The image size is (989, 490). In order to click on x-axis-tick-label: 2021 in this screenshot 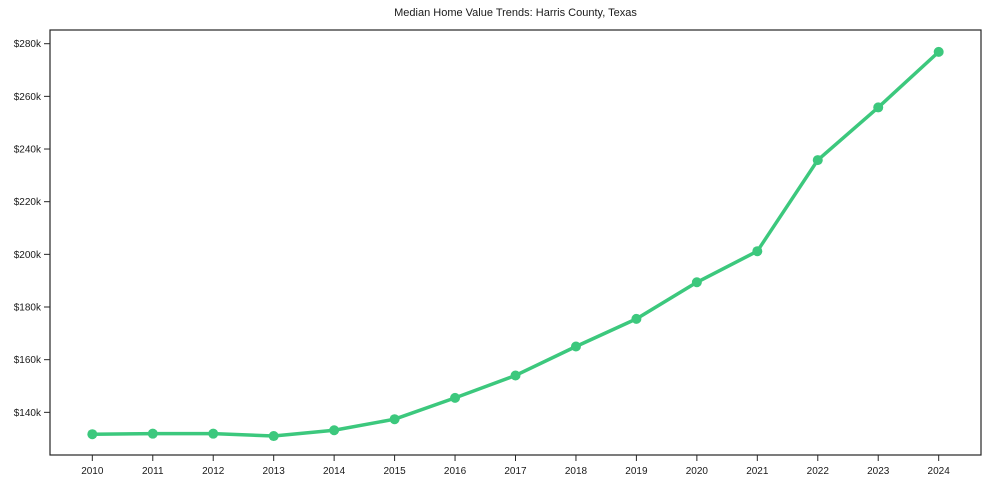, I will do `click(757, 471)`.